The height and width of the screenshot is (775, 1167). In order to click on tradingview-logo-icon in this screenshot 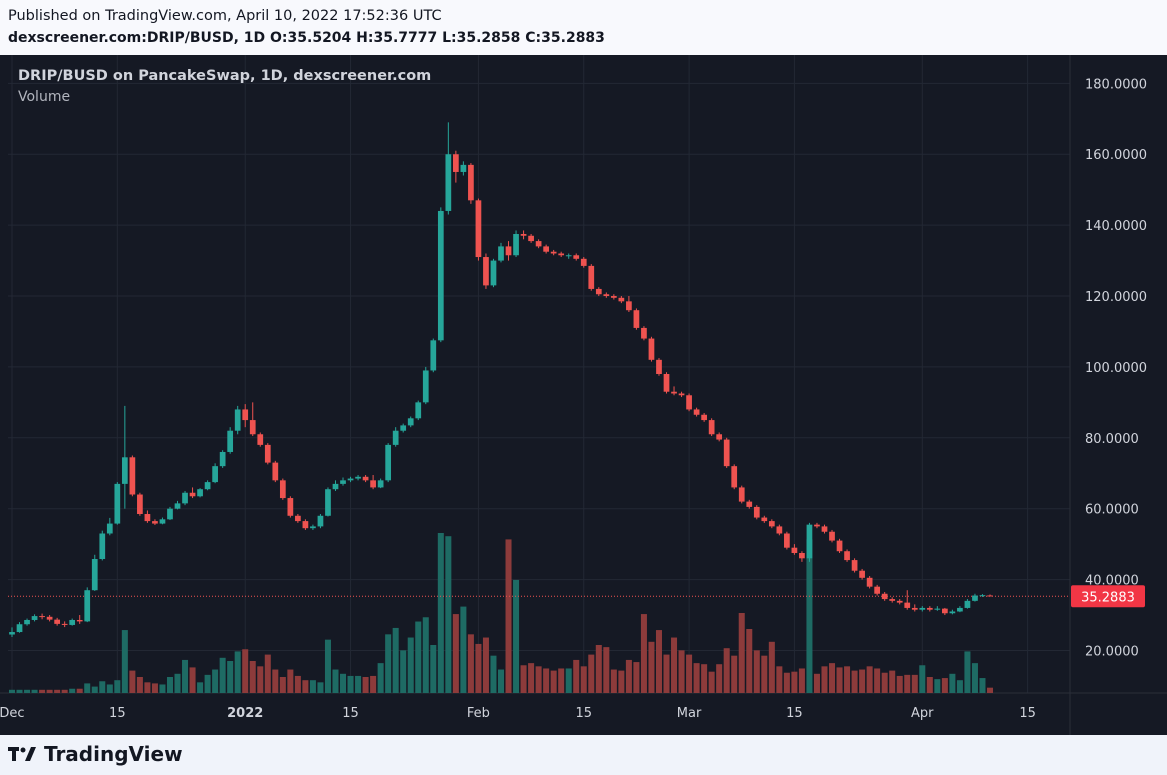, I will do `click(22, 754)`.